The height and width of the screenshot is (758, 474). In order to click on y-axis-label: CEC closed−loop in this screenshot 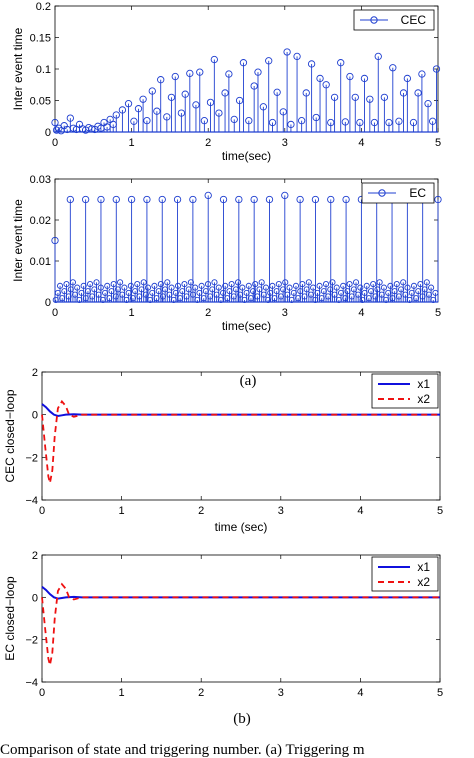, I will do `click(10, 435)`.